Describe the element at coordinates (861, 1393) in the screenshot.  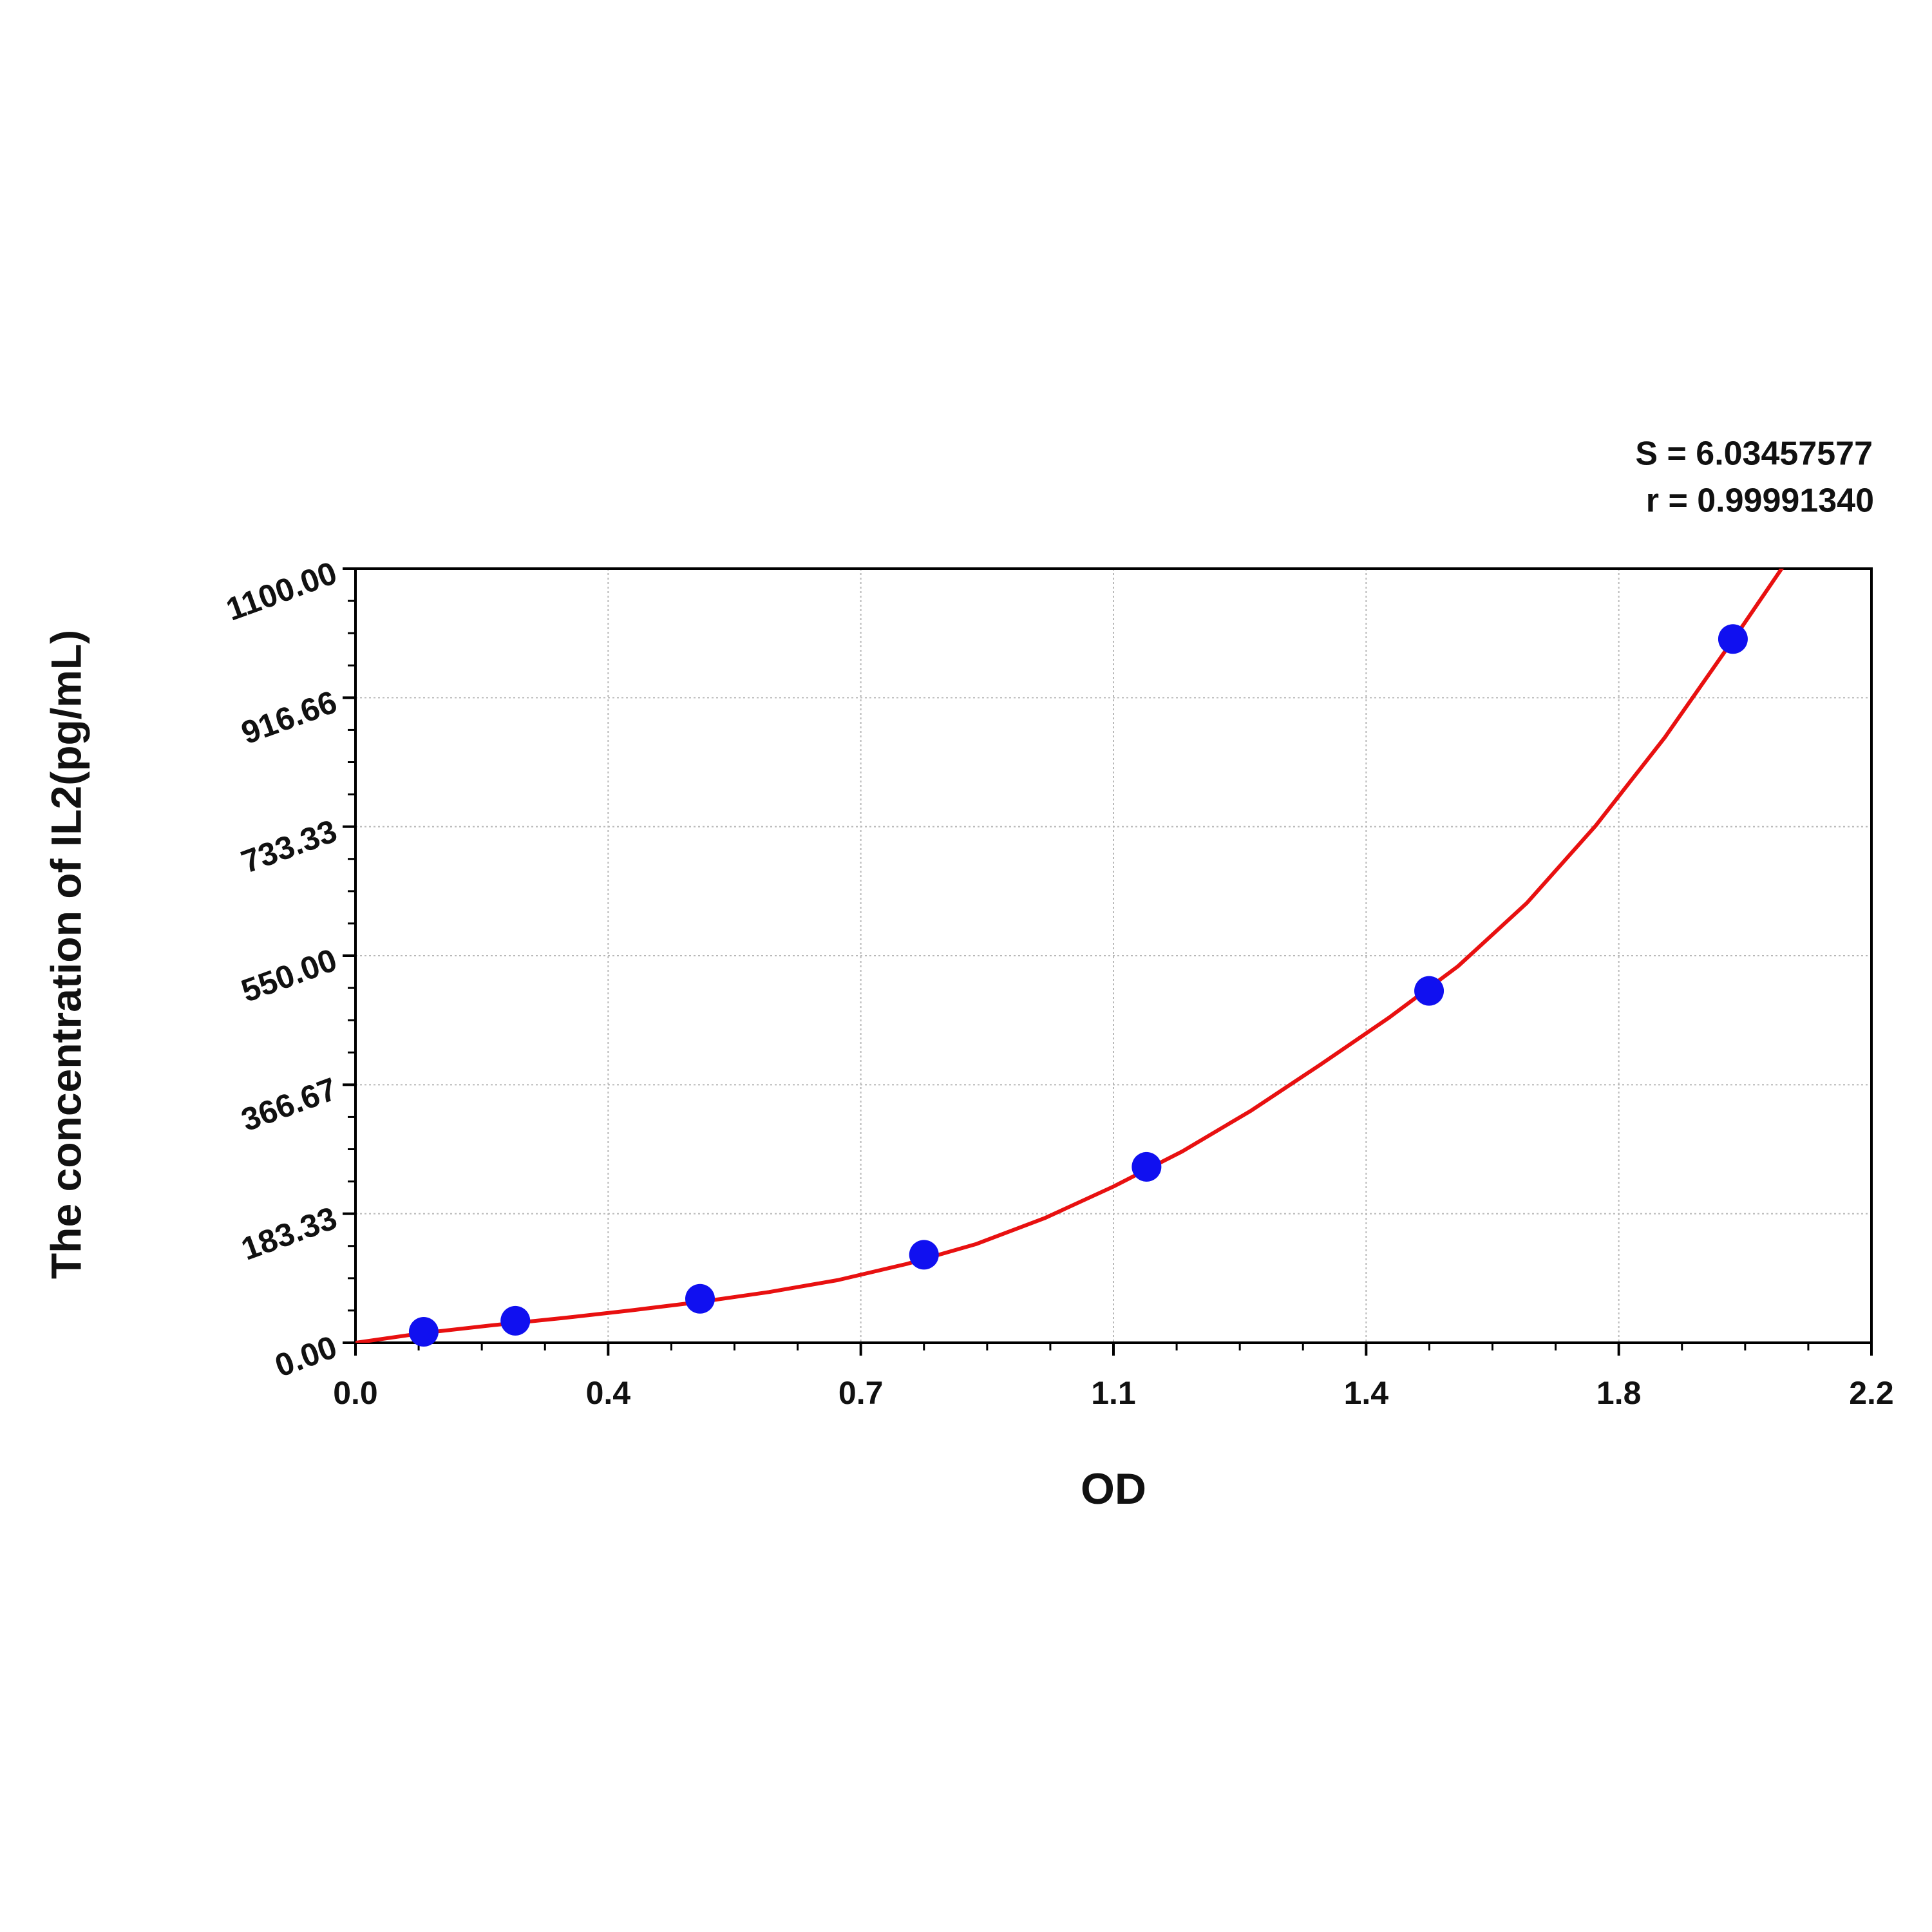
I see `x-tick-label: 0.7` at that location.